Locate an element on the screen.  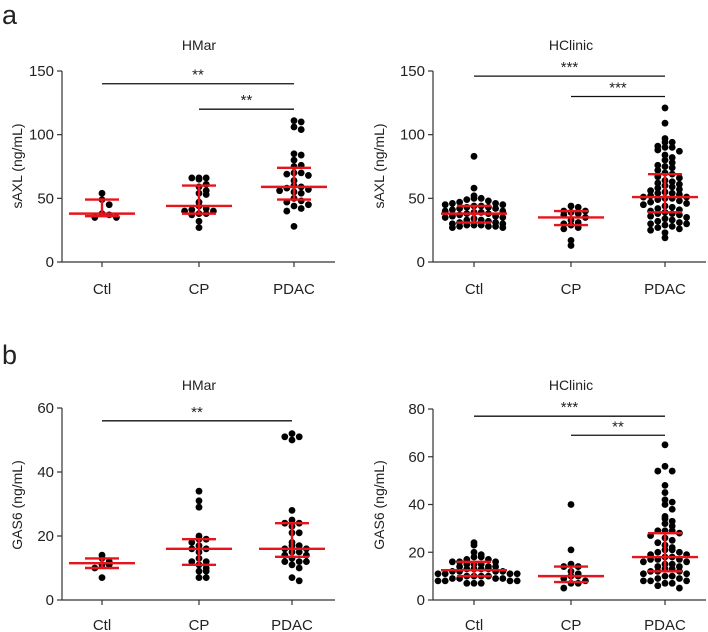
y-axis-label: sAXL (ng/mL) is located at coordinates (379, 165).